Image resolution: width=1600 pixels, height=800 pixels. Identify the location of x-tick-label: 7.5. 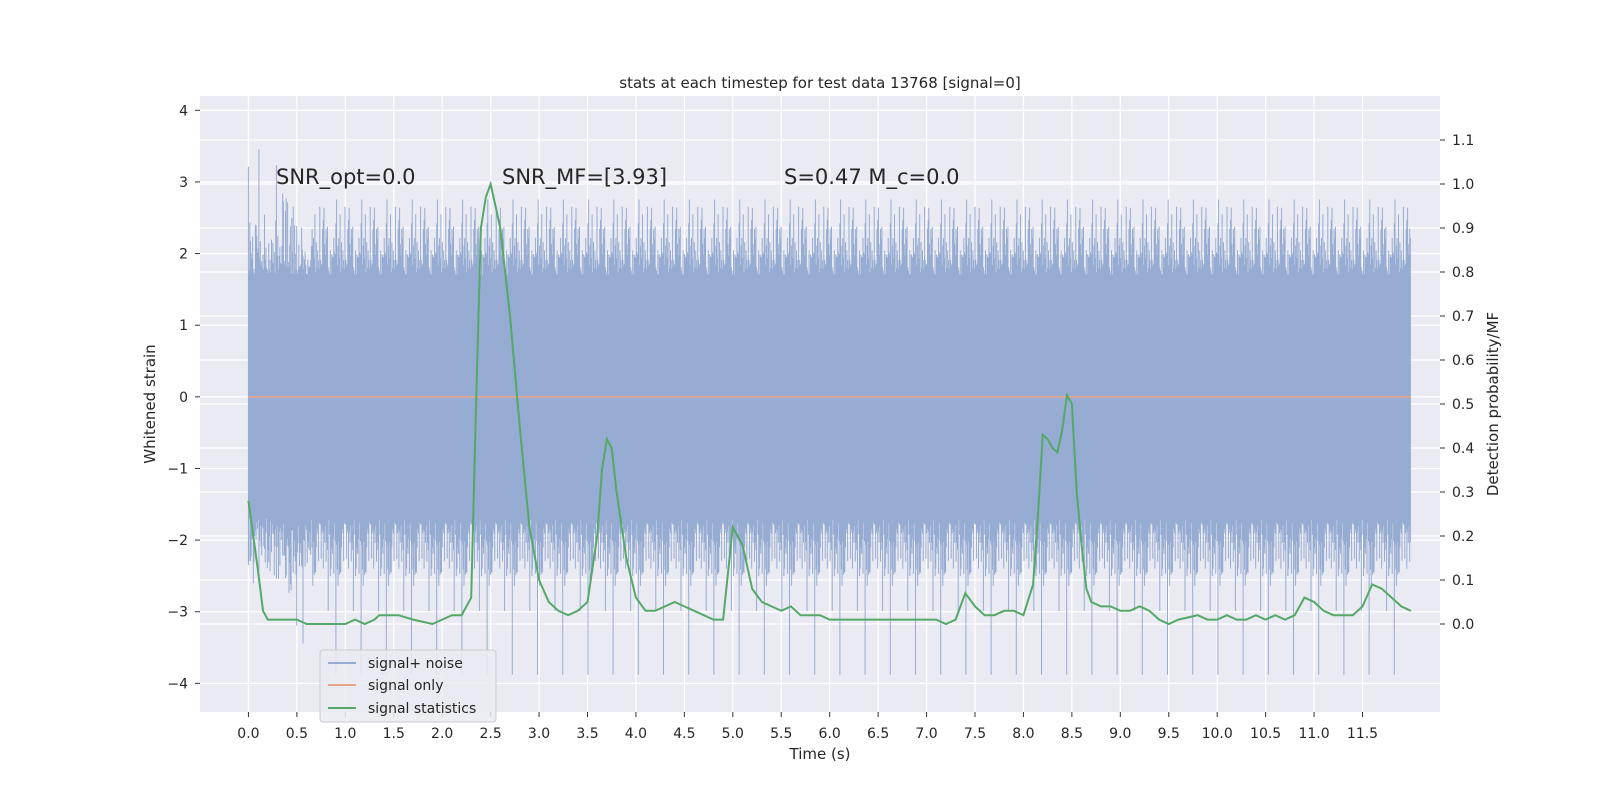
(975, 734).